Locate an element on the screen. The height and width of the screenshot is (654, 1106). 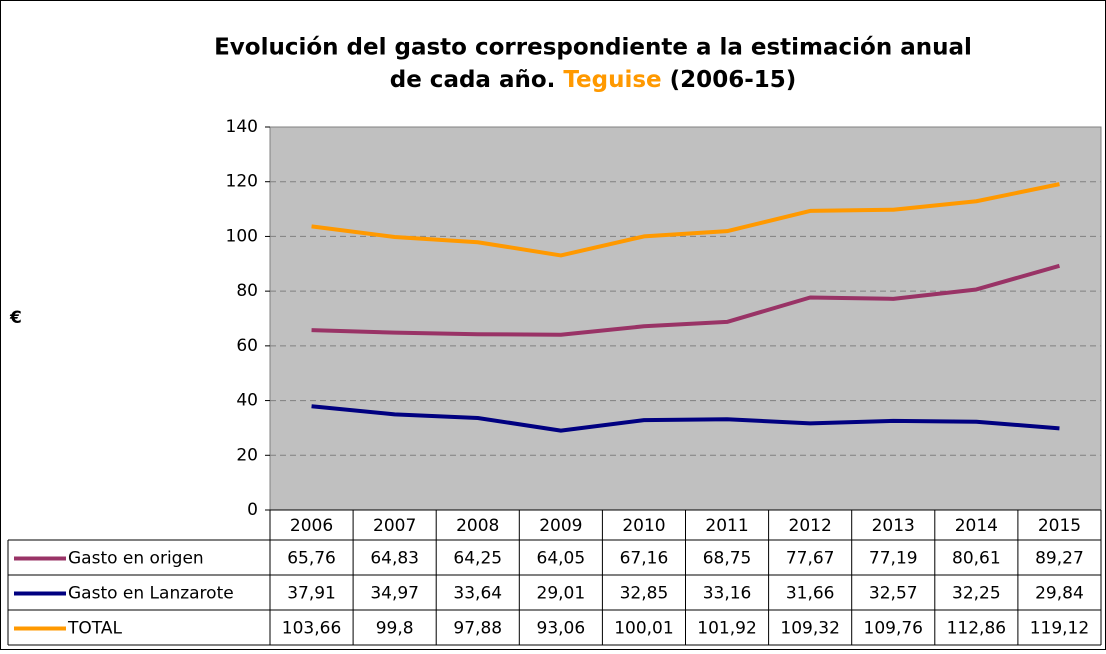
table-value: 32,57 is located at coordinates (893, 594).